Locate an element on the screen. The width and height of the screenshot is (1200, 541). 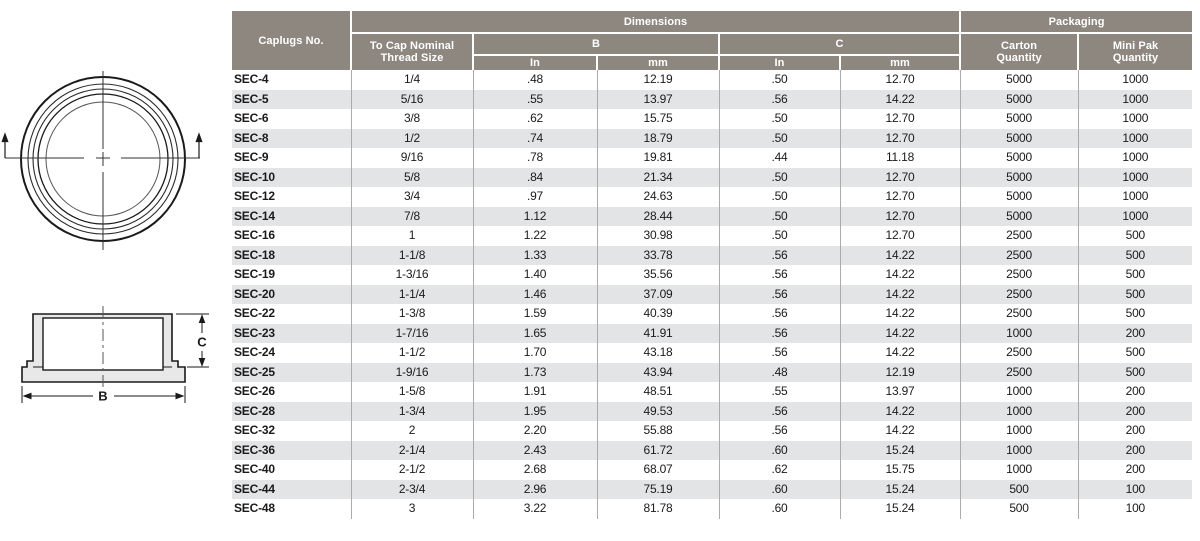
b-mm-cell: 41.91 is located at coordinates (657, 333).